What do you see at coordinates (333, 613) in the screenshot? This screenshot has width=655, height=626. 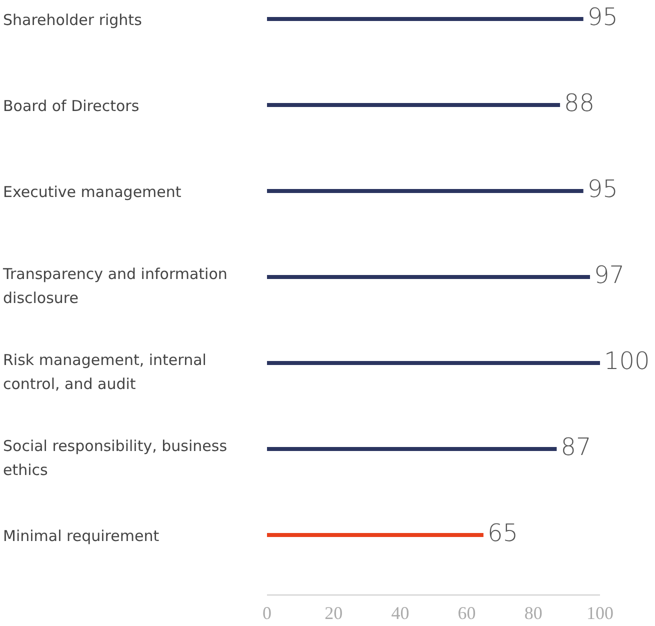 I see `x-tick-label: 20` at bounding box center [333, 613].